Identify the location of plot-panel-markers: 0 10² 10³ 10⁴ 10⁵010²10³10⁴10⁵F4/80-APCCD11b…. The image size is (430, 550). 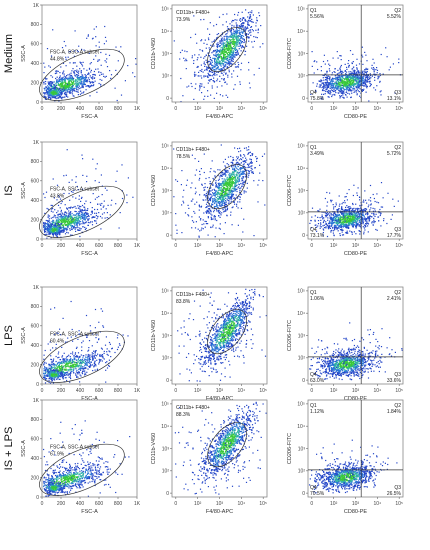
(209, 199).